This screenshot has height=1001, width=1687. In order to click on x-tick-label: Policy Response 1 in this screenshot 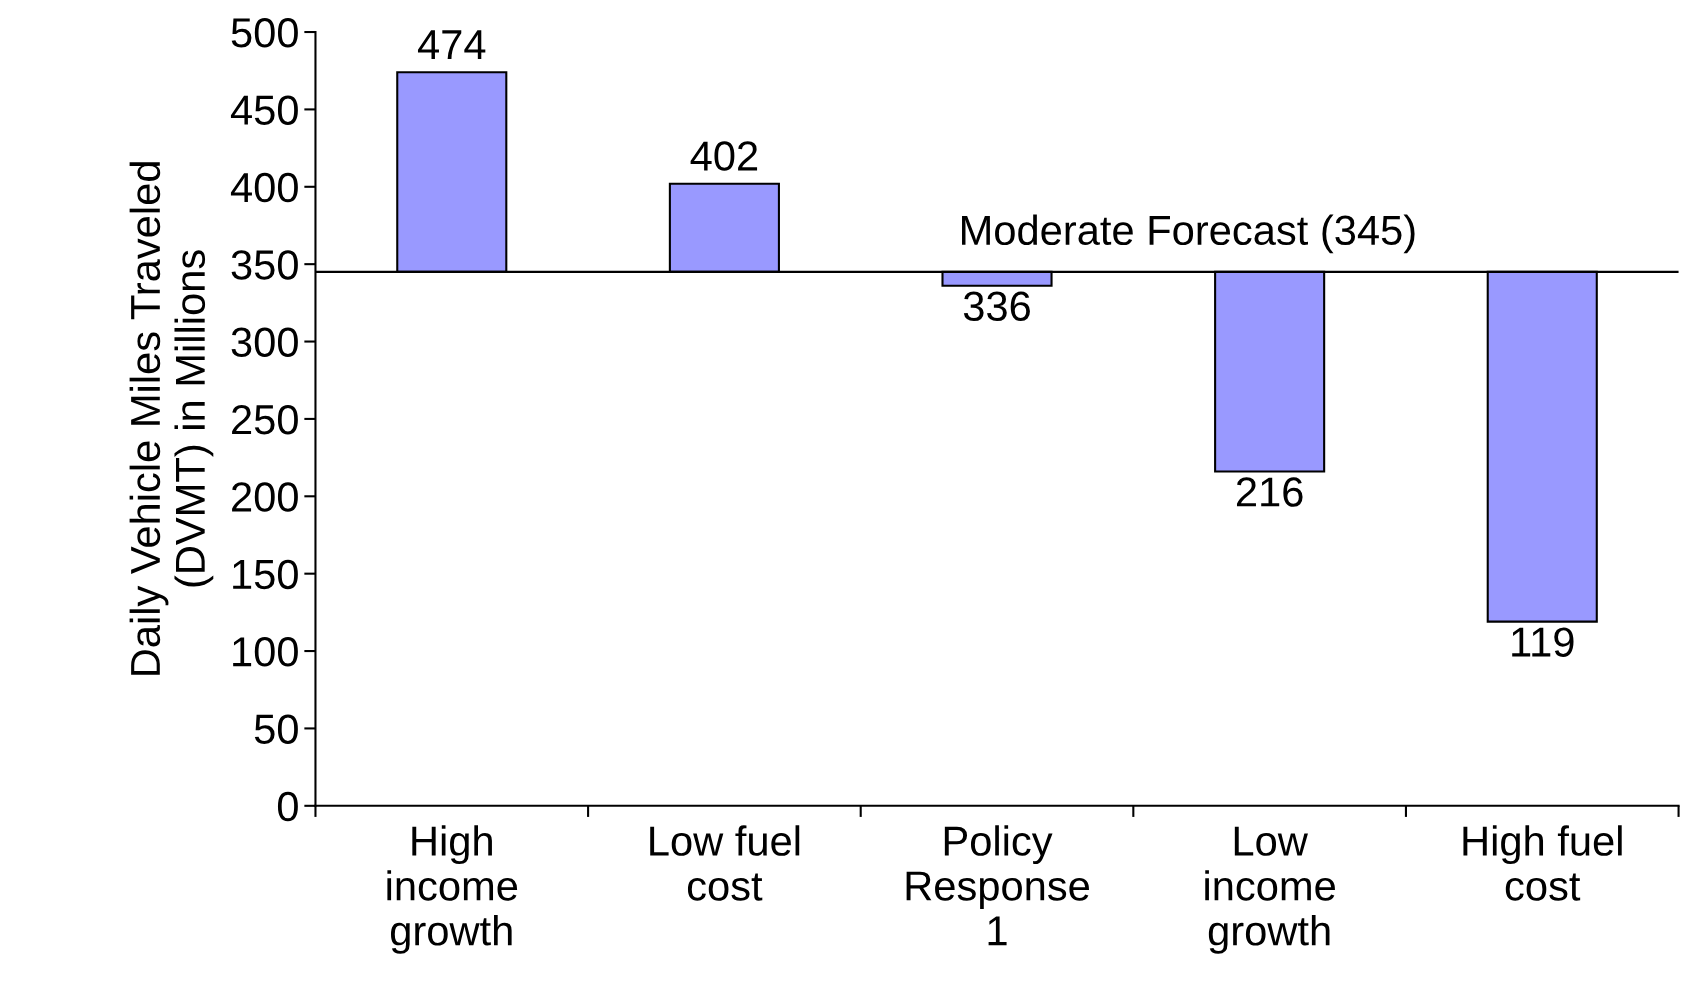, I will do `click(997, 885)`.